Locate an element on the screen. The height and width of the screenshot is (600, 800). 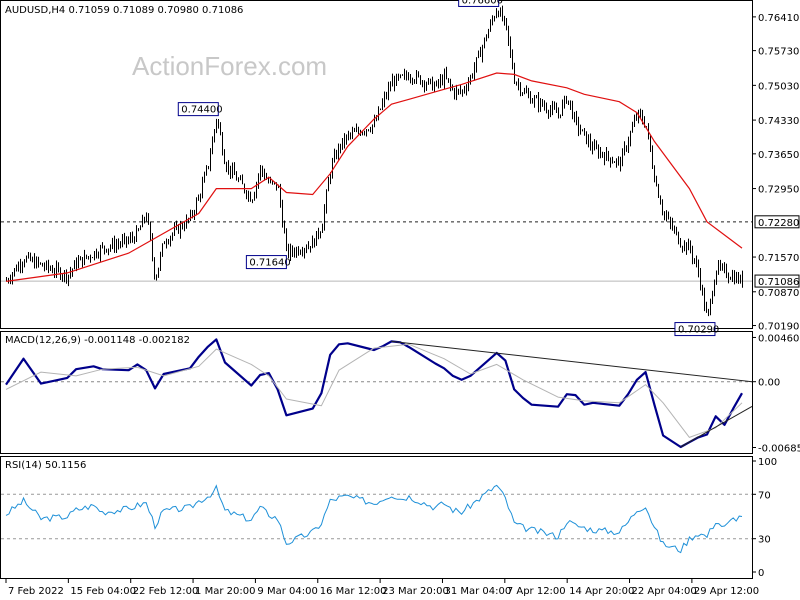
price-tick-label: 0.70870 is located at coordinates (778, 293).